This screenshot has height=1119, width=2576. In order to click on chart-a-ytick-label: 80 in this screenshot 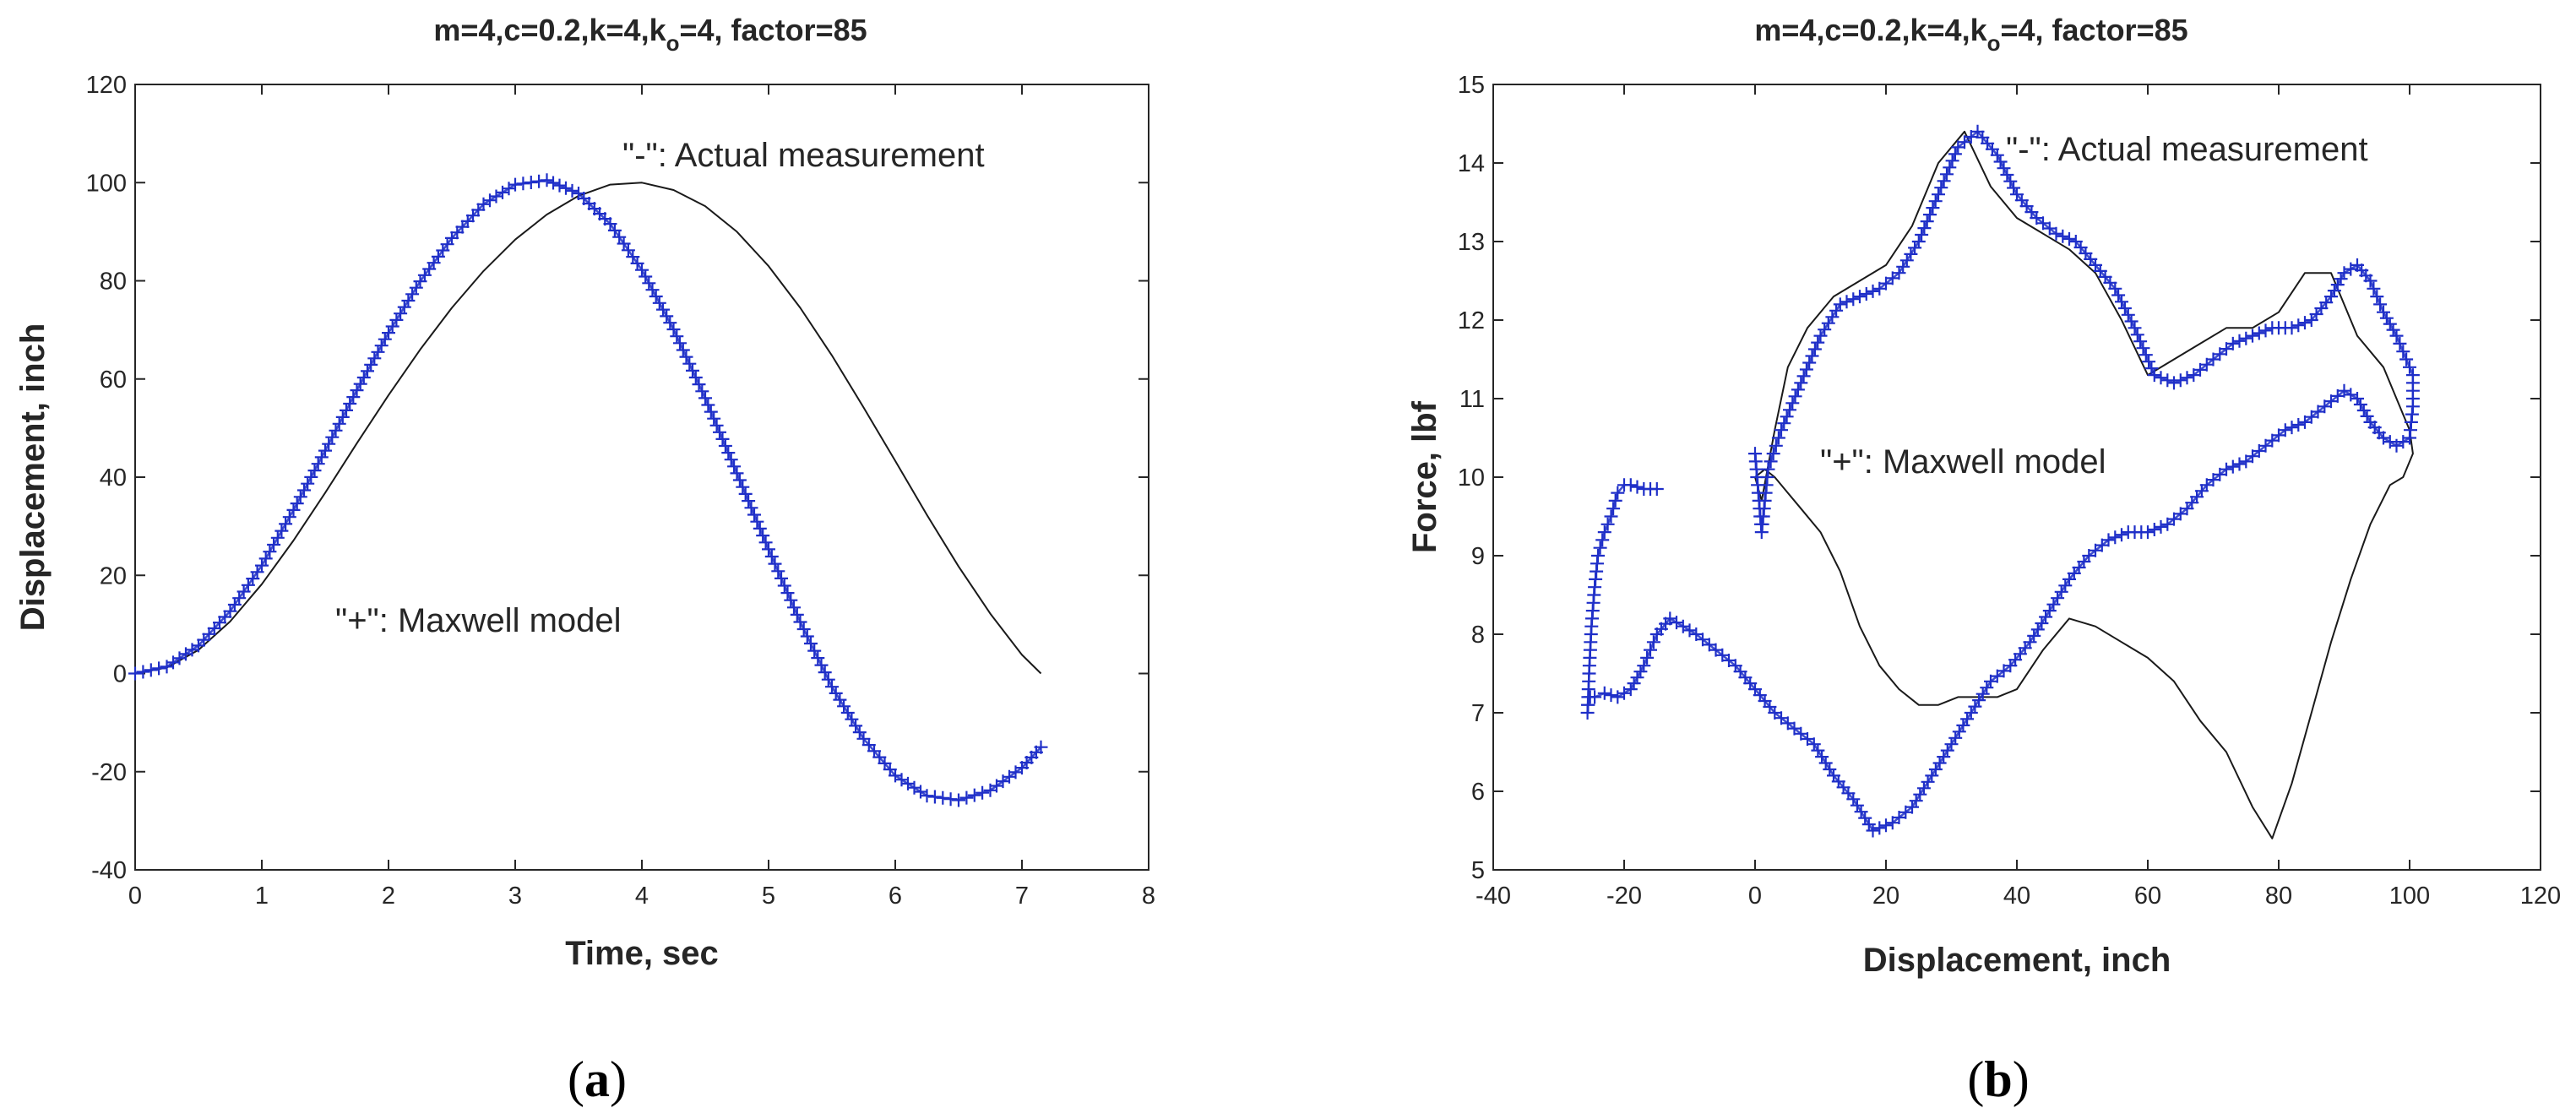, I will do `click(113, 282)`.